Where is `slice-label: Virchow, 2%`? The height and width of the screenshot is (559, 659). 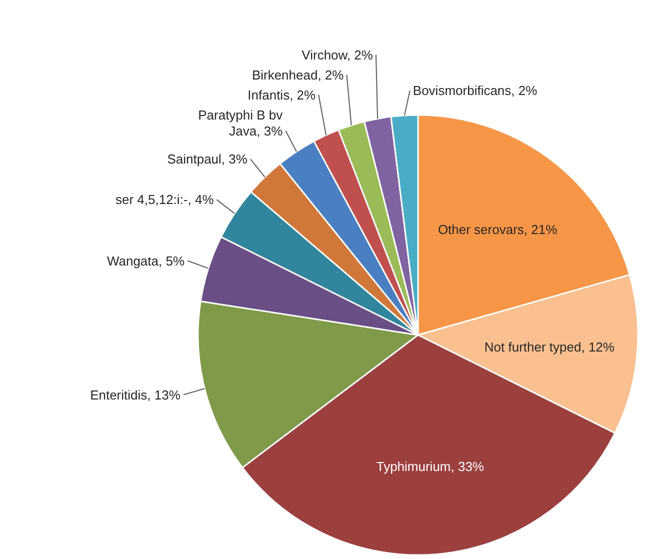
slice-label: Virchow, 2% is located at coordinates (338, 54).